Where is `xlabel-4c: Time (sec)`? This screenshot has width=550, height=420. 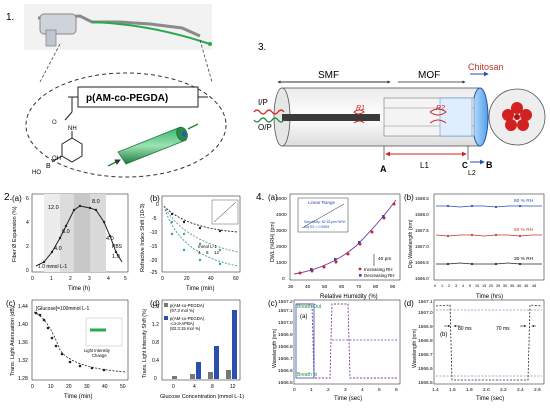
xlabel-4c: Time (sec) is located at coordinates (348, 399).